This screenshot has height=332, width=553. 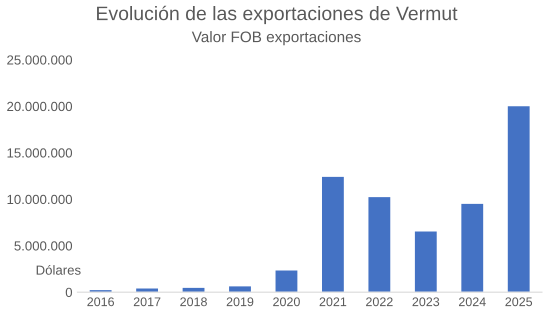 I want to click on x-tick-label: 2023, so click(x=426, y=301).